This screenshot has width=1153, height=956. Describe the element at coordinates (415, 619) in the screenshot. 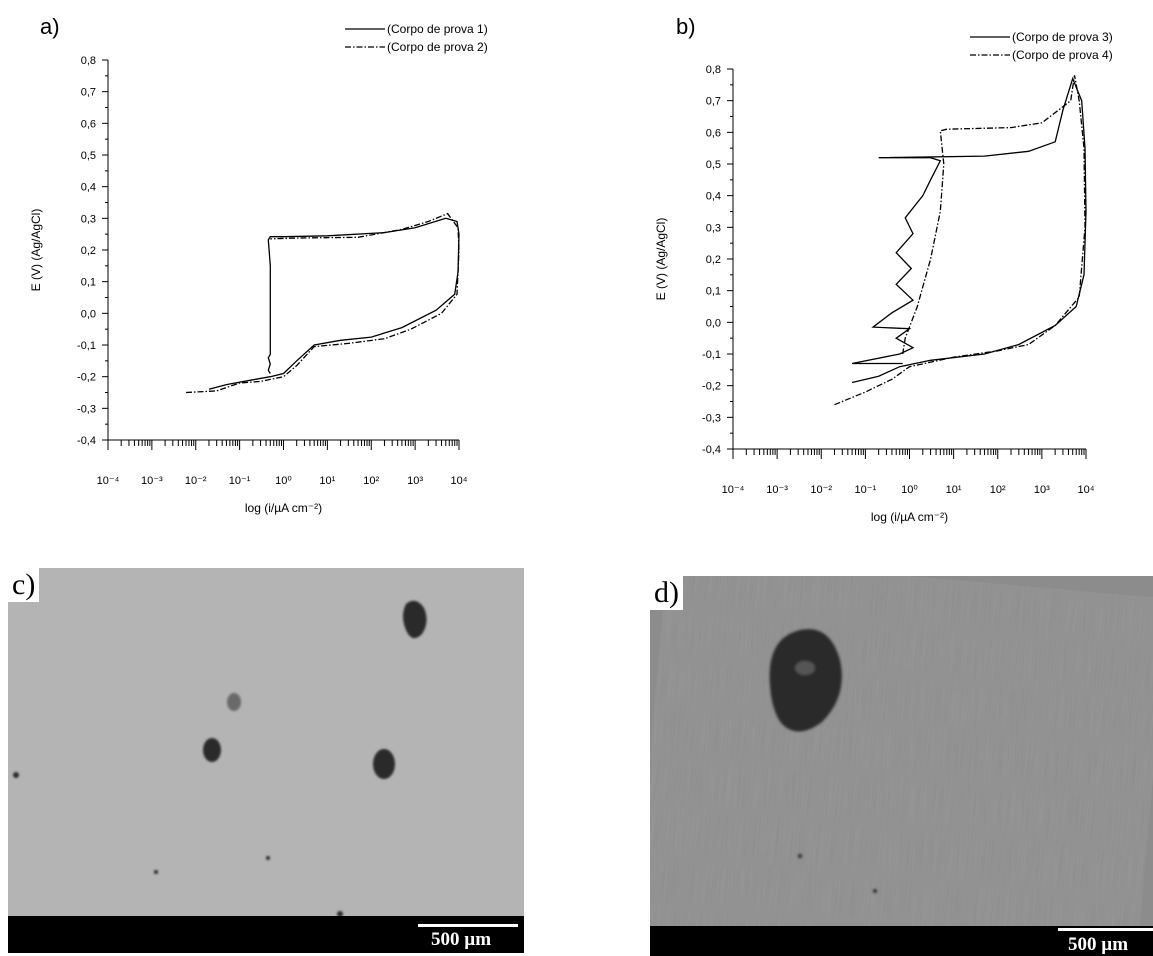

I see `pit` at that location.